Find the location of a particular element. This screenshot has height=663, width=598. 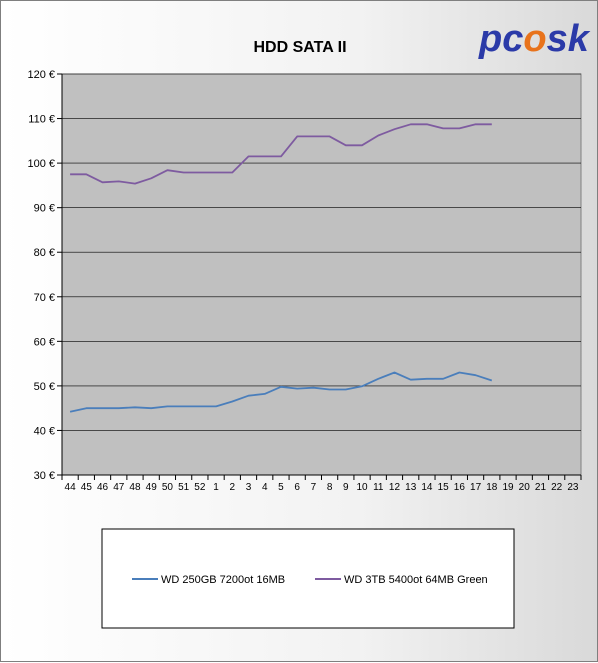

y-tick-label: 40 € is located at coordinates (44, 431).